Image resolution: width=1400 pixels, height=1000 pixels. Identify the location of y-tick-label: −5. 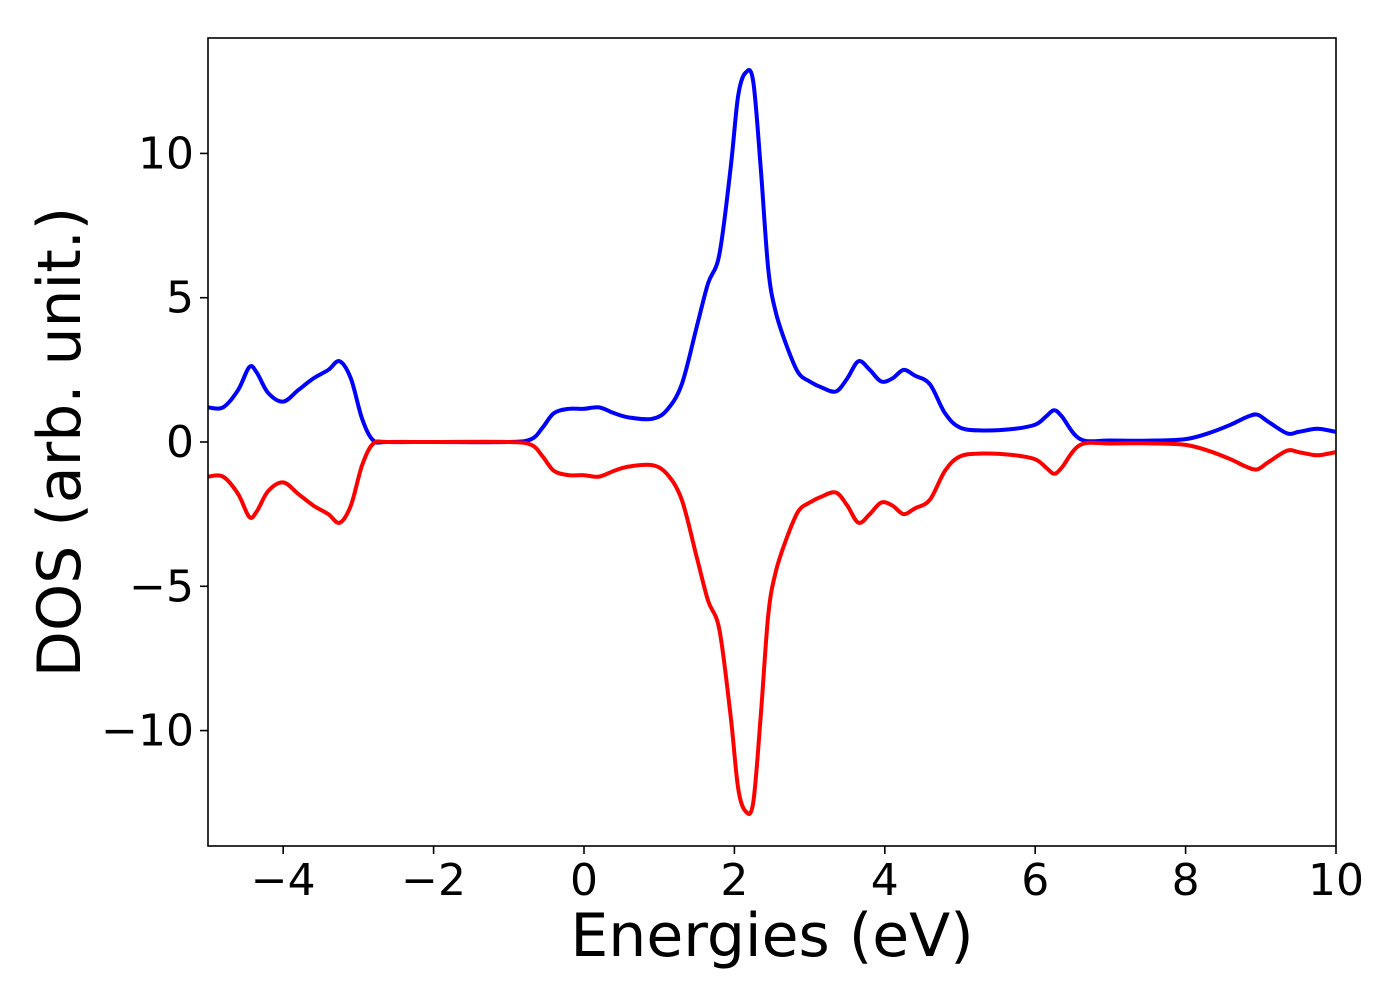
(161, 586).